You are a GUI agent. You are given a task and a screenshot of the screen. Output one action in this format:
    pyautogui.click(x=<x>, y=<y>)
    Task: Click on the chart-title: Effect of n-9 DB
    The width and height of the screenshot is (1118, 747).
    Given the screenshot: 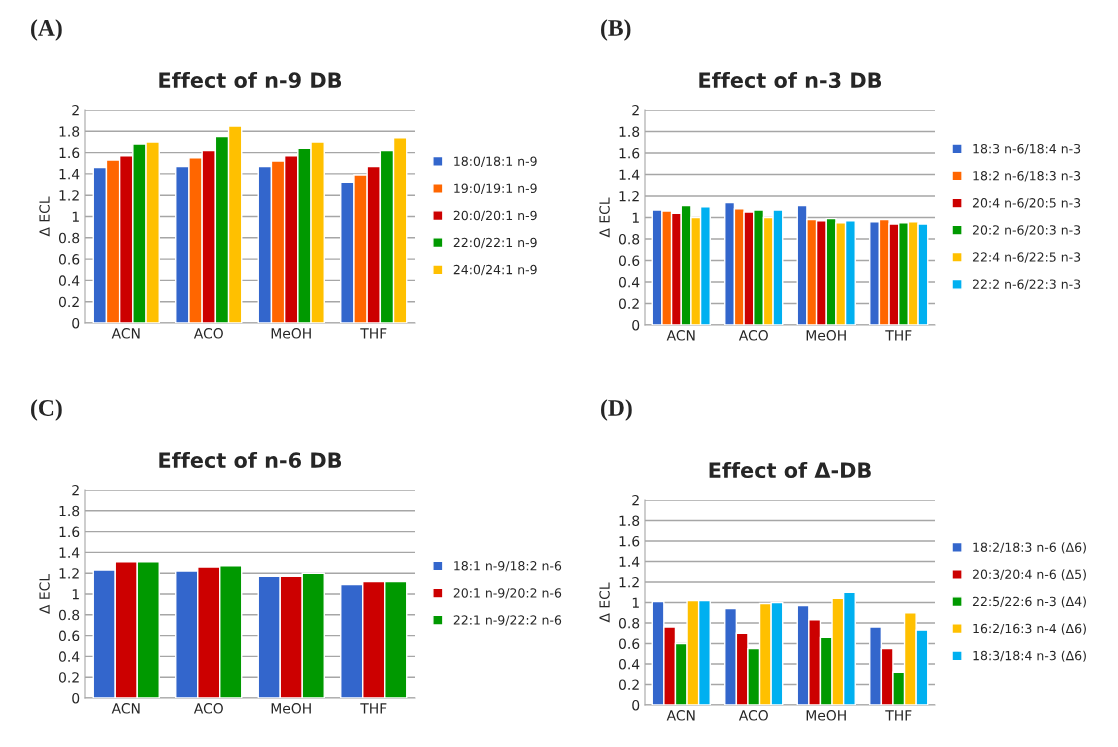 What is the action you would take?
    pyautogui.click(x=250, y=80)
    